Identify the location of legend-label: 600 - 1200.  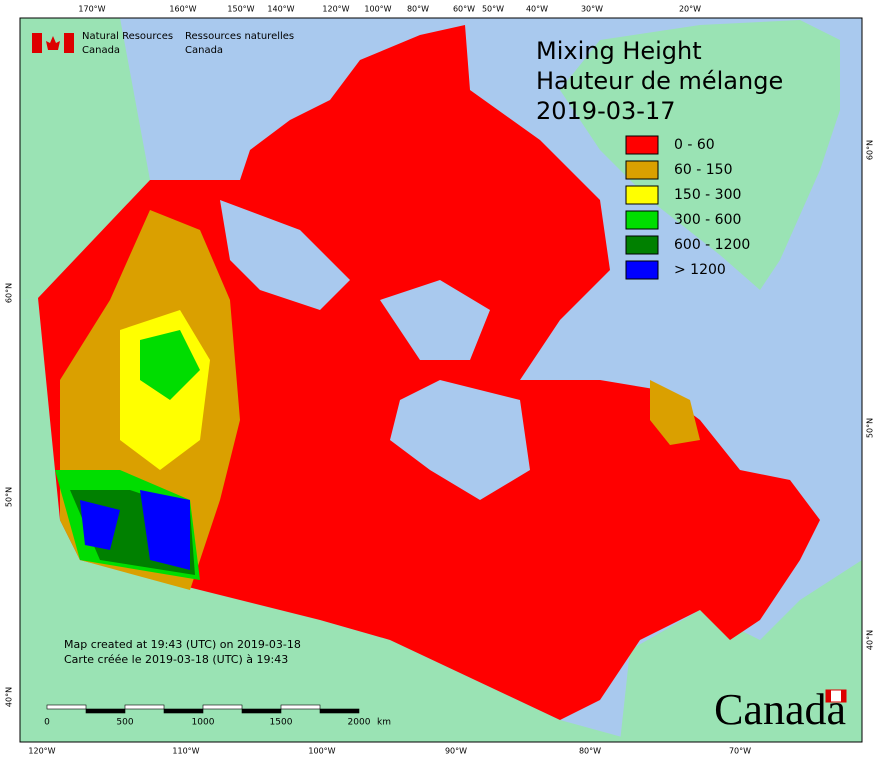
(712, 245).